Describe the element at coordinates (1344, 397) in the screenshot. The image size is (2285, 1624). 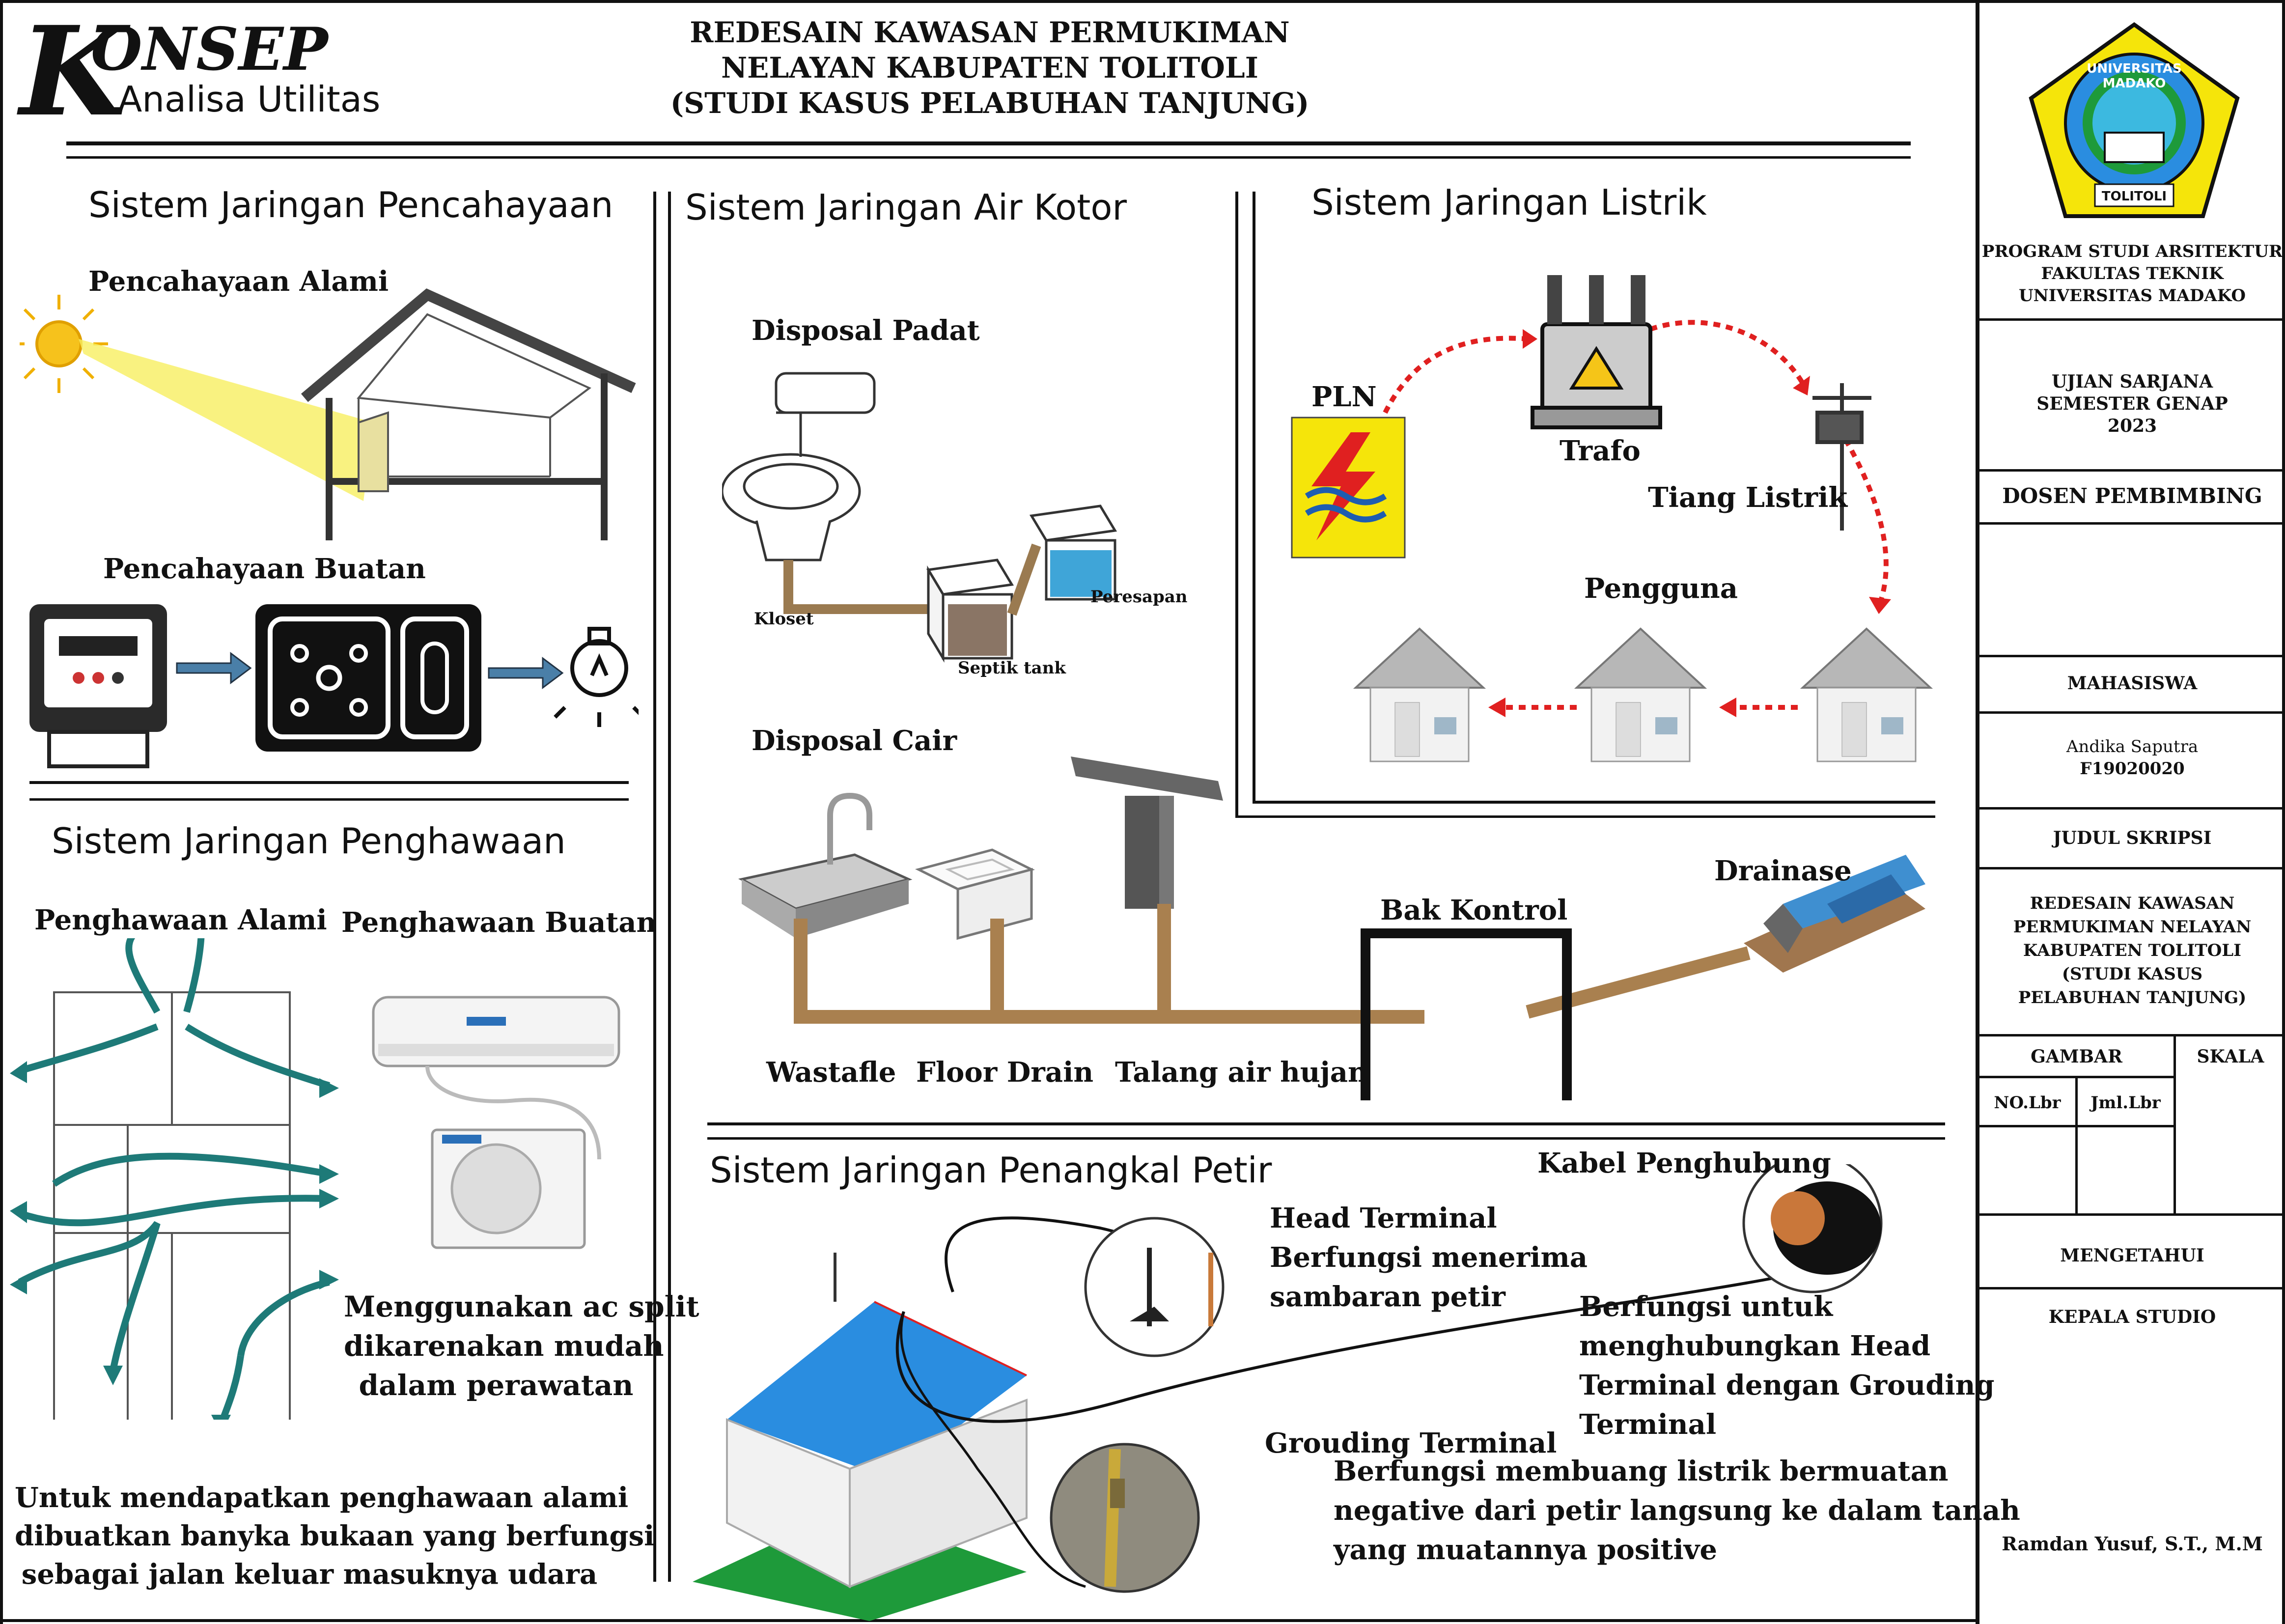
I see `pln-label: PLN` at that location.